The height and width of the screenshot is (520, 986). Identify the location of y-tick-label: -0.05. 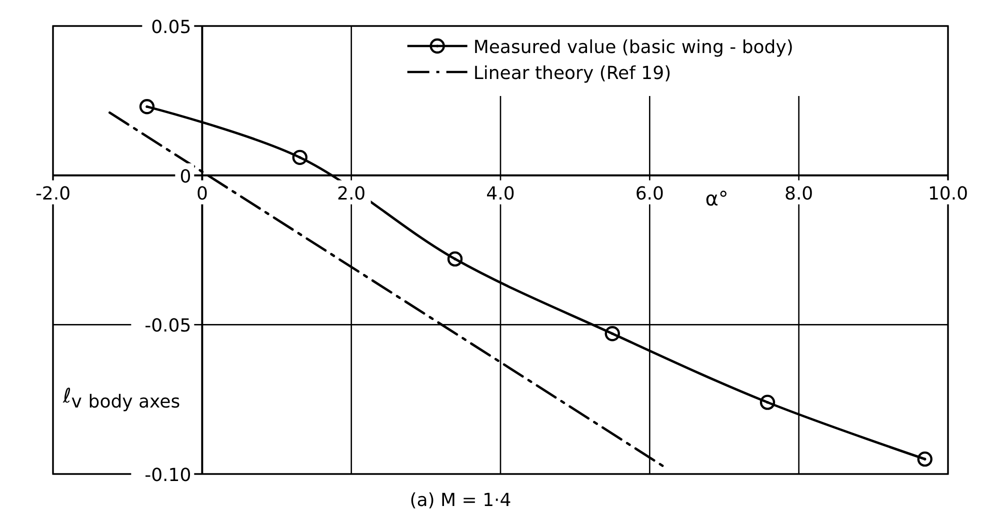
(168, 326).